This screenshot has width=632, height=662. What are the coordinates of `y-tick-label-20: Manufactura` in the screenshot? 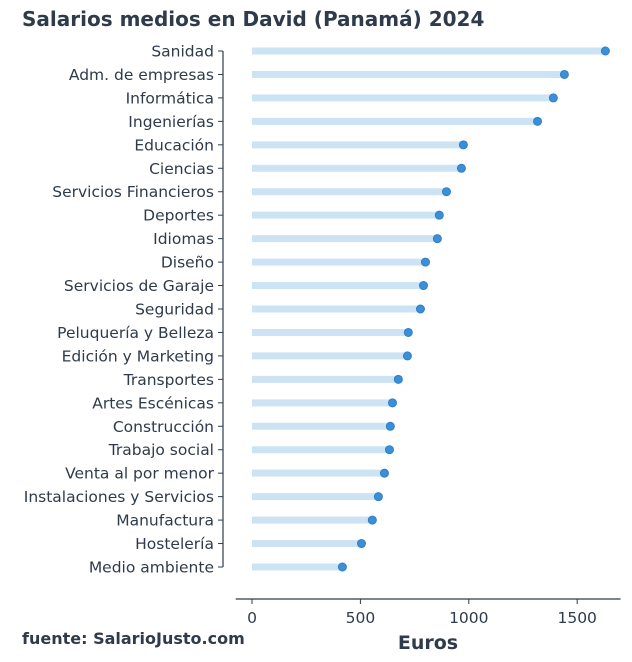 It's located at (165, 521).